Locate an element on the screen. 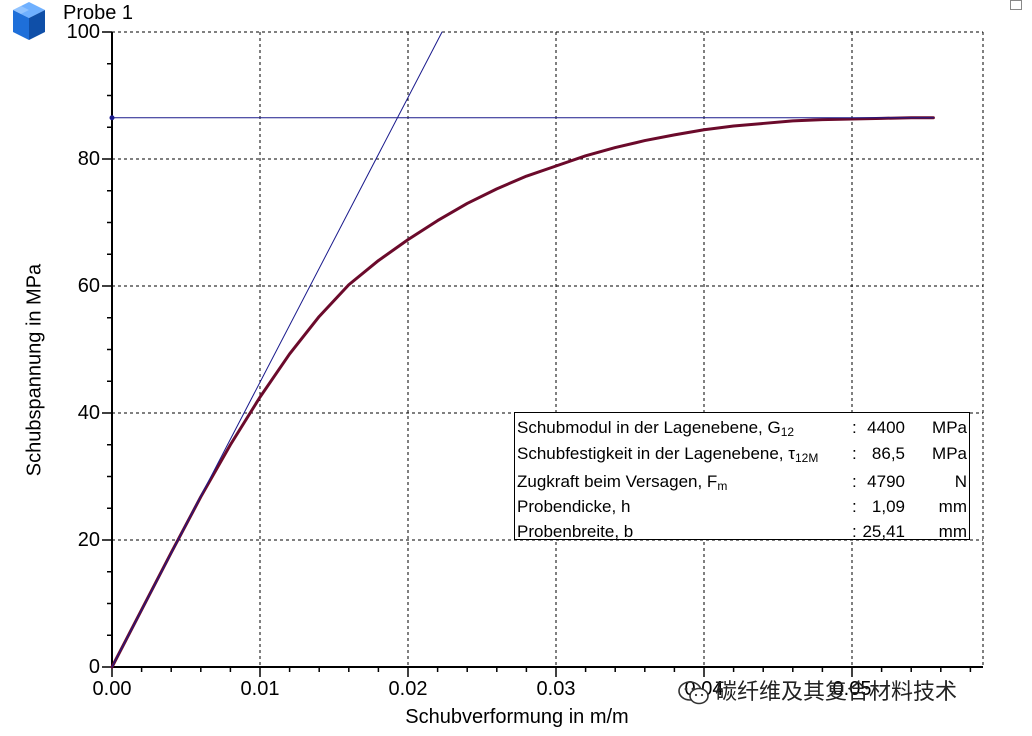 The image size is (1032, 736). y-tick-label: 60 is located at coordinates (88, 286).